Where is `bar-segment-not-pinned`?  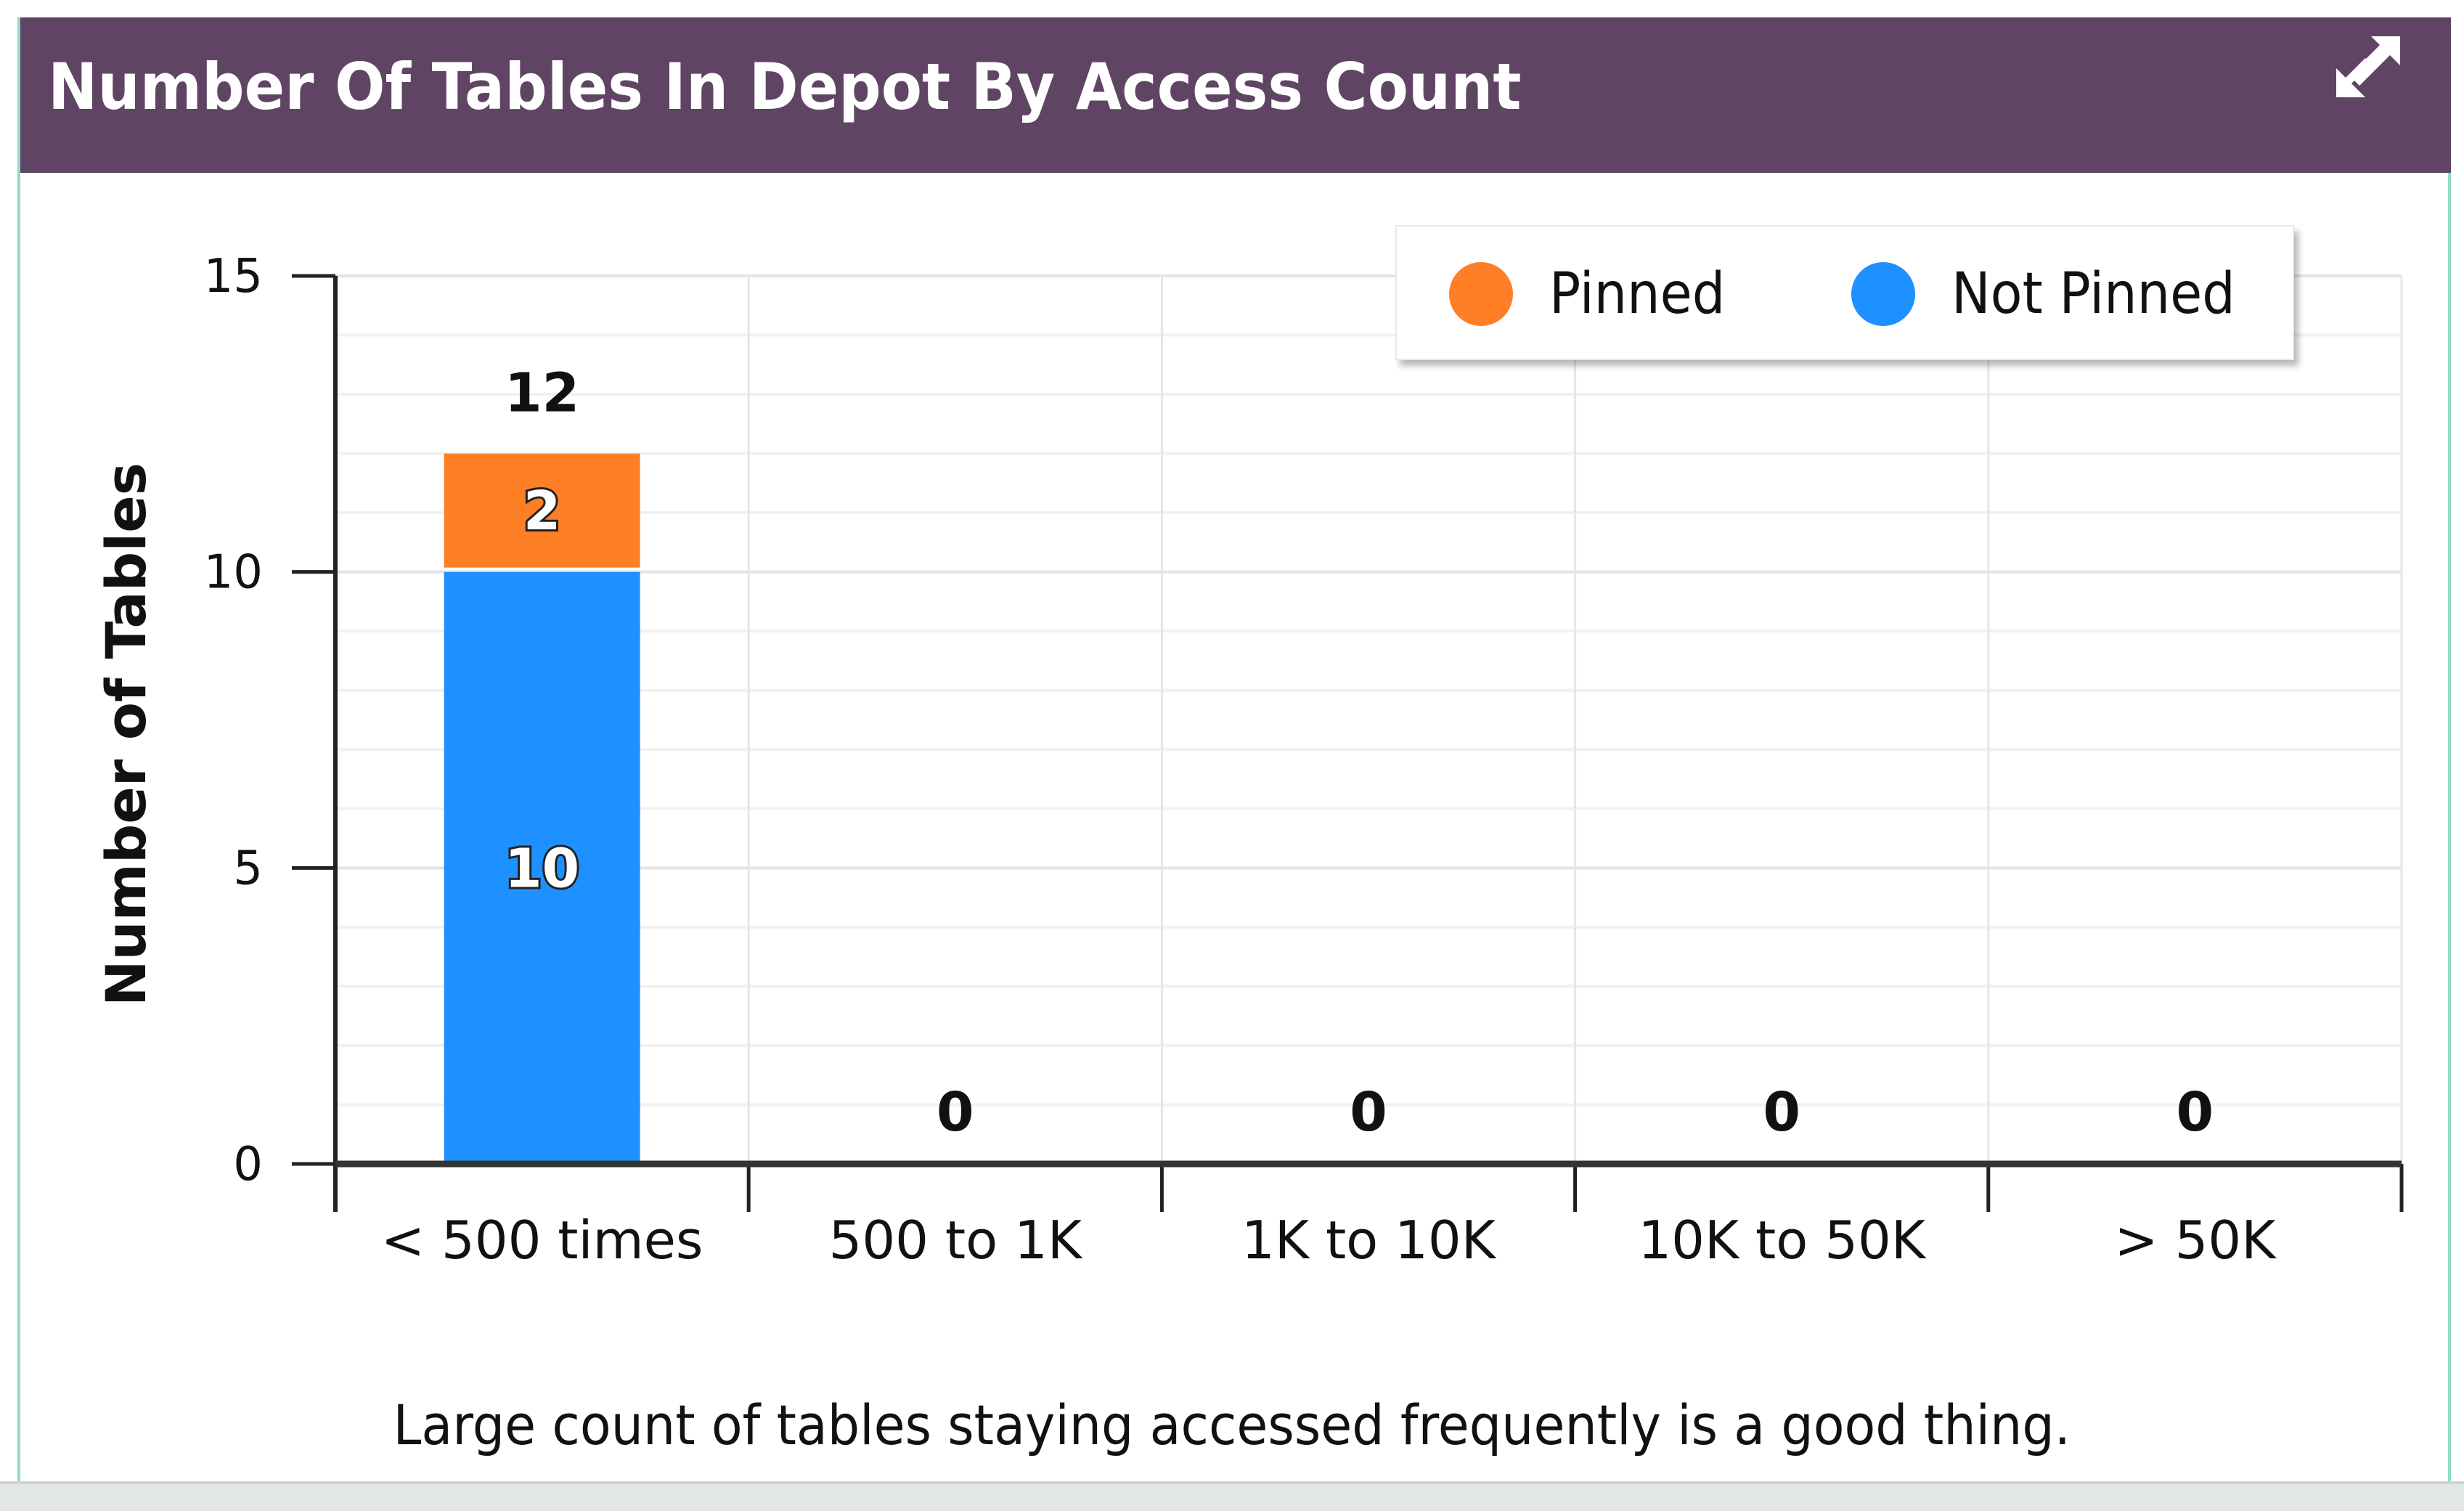 bar-segment-not-pinned is located at coordinates (542, 867).